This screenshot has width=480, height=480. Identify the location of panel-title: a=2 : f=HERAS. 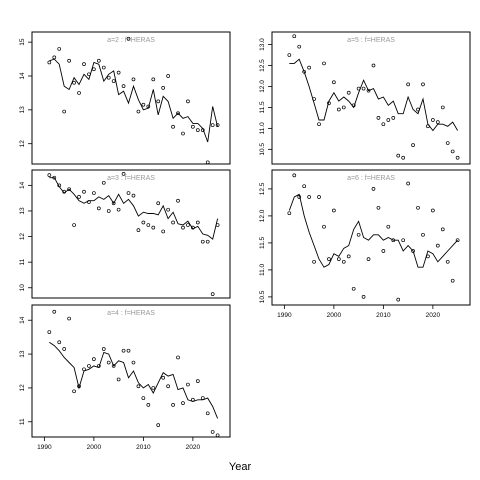
(131, 40).